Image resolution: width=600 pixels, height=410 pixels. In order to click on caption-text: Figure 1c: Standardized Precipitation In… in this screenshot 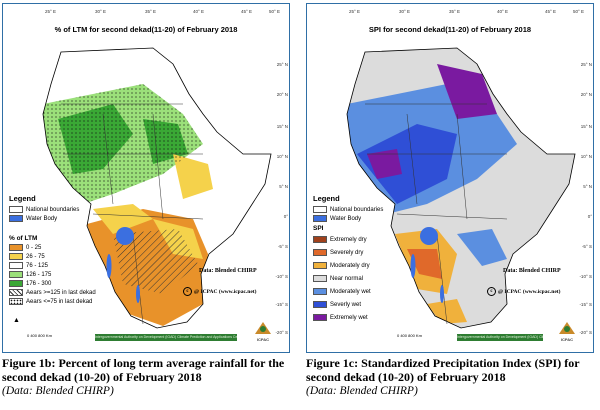, I will do `click(443, 370)`.